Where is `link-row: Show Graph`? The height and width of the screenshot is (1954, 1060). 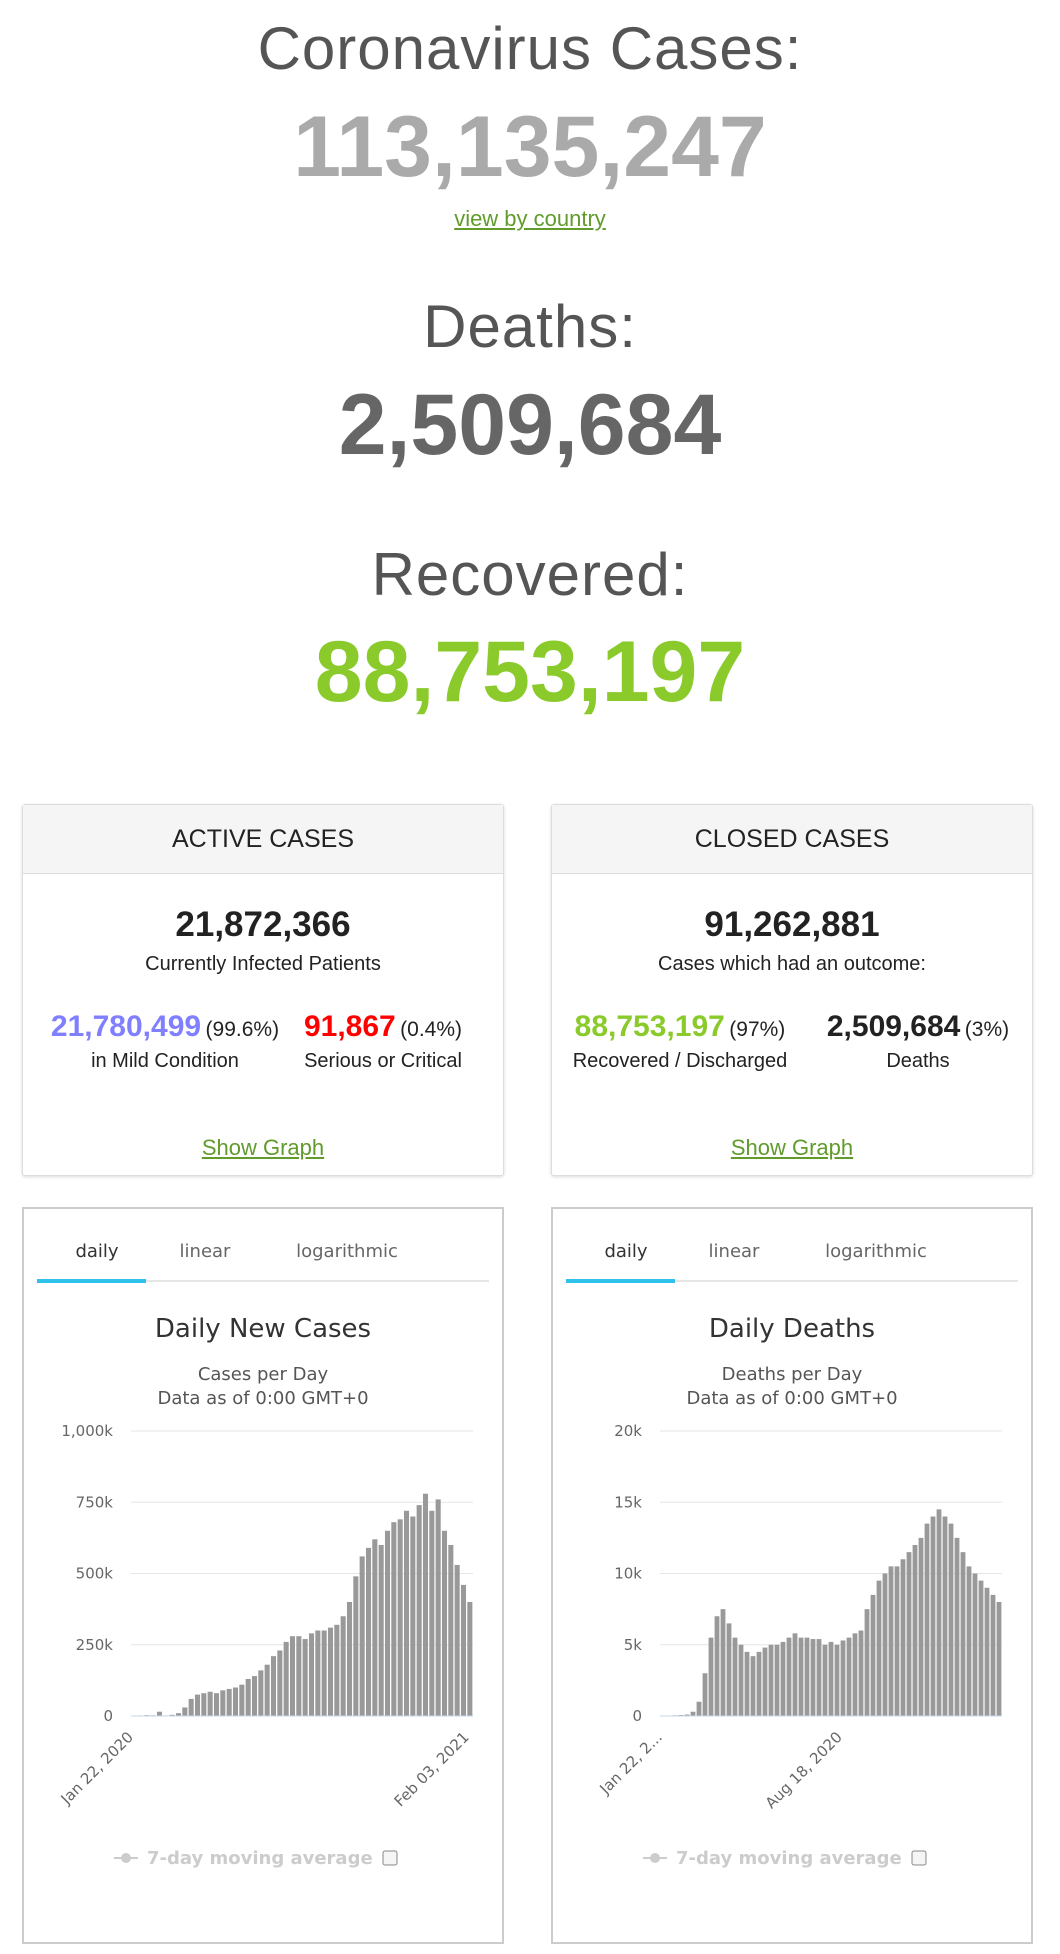 link-row: Show Graph is located at coordinates (263, 1148).